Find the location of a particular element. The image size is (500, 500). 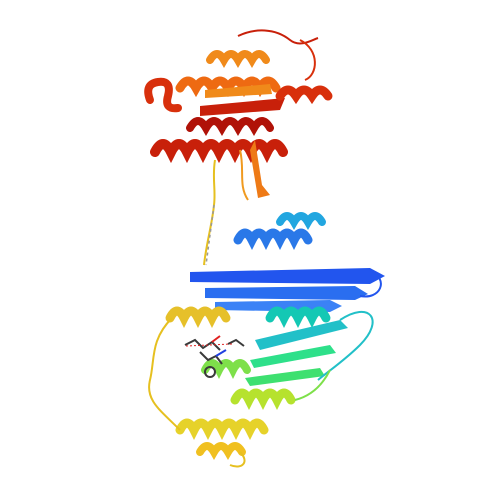

helix-yellow-lower is located at coordinates (222, 429).